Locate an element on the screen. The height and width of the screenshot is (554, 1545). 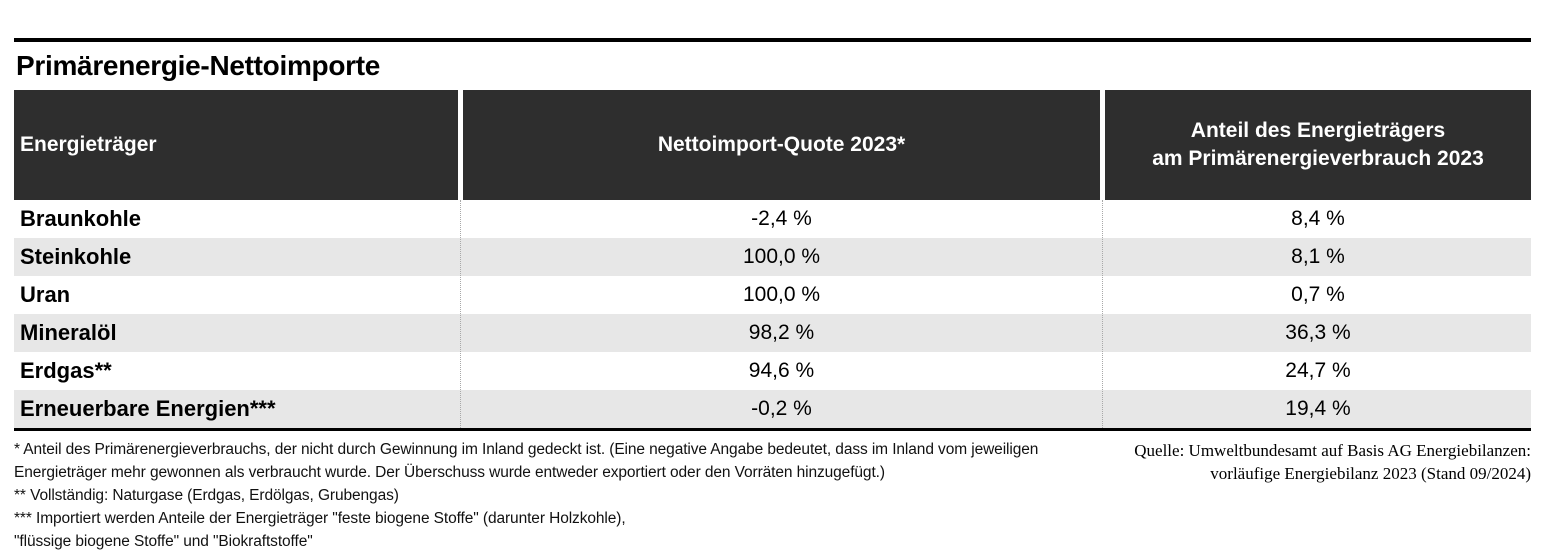
energy-carrier-cell: Uran is located at coordinates (45, 294).